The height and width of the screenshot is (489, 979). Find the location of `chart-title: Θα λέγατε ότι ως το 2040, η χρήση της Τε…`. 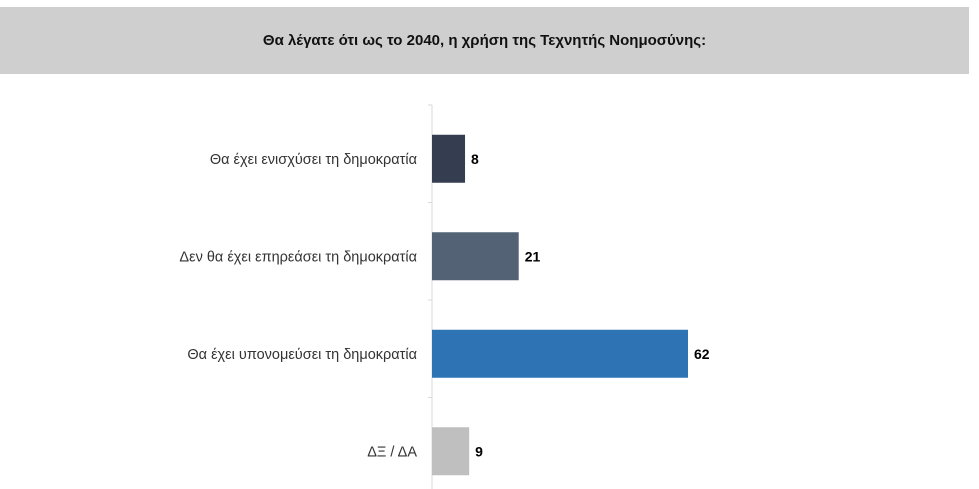

chart-title: Θα λέγατε ότι ως το 2040, η χρήση της Τε… is located at coordinates (484, 40).